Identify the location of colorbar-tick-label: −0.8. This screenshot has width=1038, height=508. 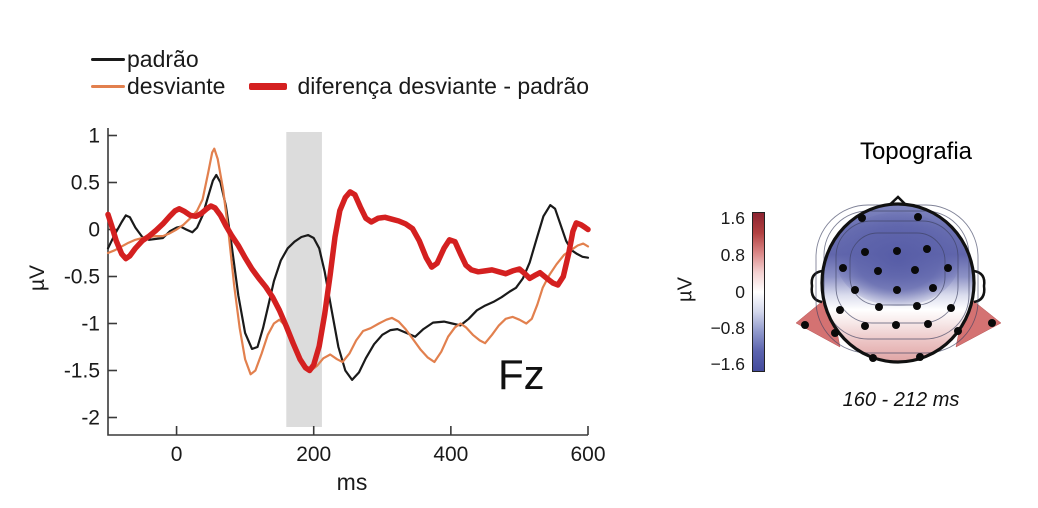
(727, 328).